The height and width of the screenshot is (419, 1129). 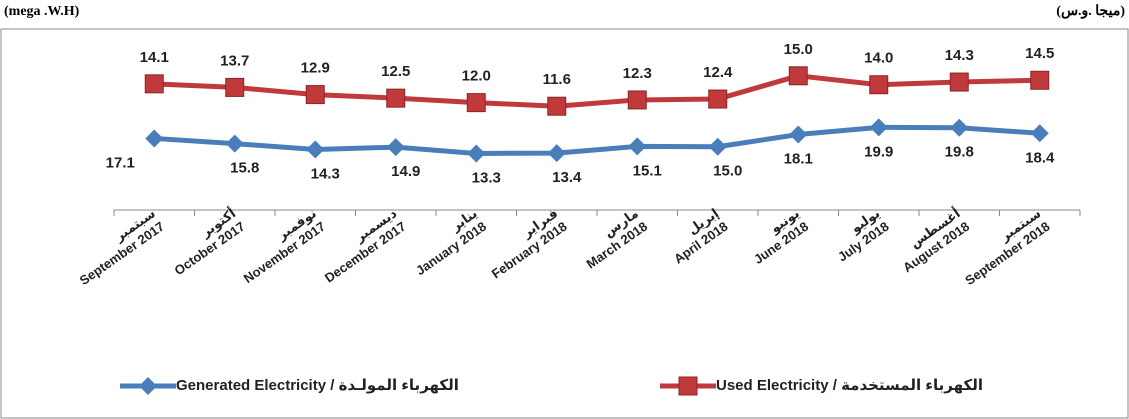 What do you see at coordinates (234, 60) in the screenshot?
I see `data-label: 13.7` at bounding box center [234, 60].